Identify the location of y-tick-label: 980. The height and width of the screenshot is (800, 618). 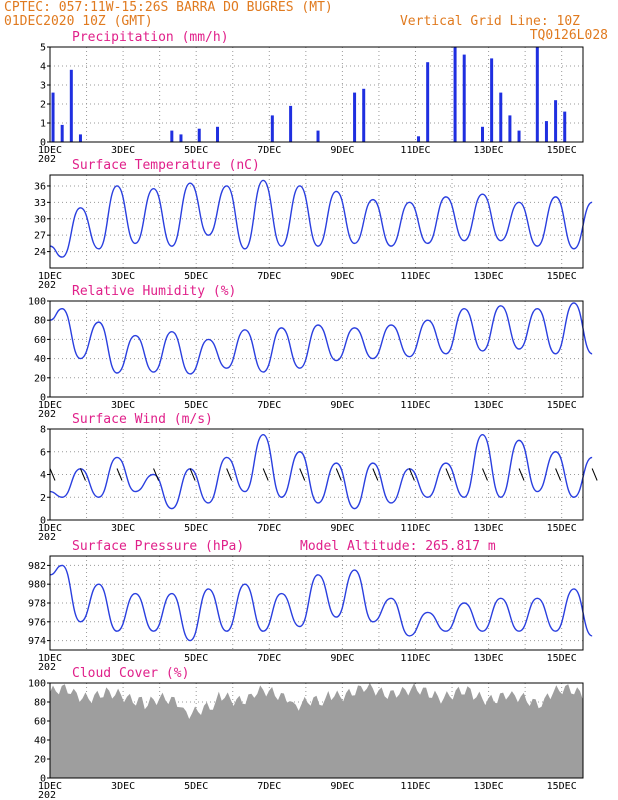
(37, 585).